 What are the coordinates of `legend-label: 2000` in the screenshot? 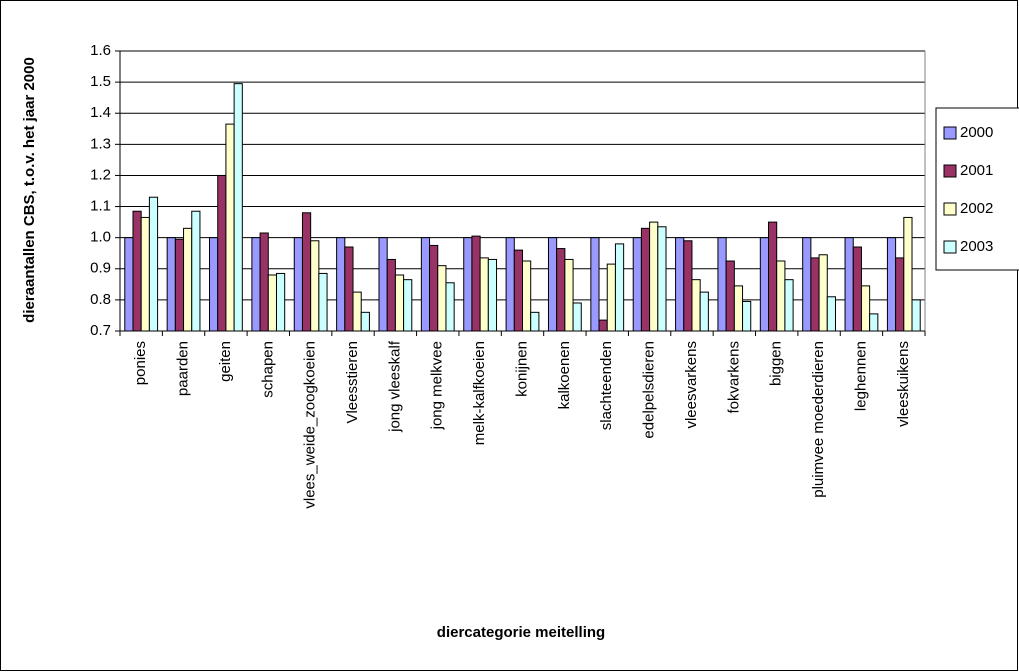 It's located at (976, 132).